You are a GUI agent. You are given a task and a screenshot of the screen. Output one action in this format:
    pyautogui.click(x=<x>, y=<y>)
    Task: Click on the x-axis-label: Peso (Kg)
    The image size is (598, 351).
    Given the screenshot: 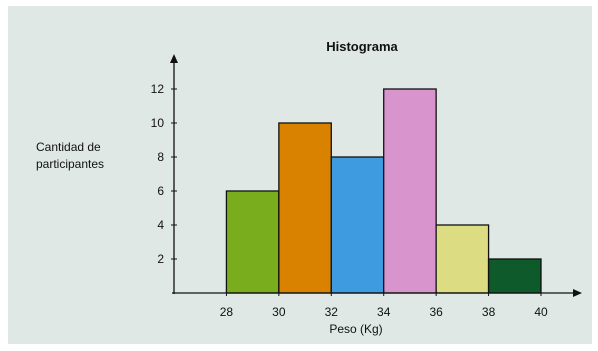 What is the action you would take?
    pyautogui.click(x=355, y=329)
    